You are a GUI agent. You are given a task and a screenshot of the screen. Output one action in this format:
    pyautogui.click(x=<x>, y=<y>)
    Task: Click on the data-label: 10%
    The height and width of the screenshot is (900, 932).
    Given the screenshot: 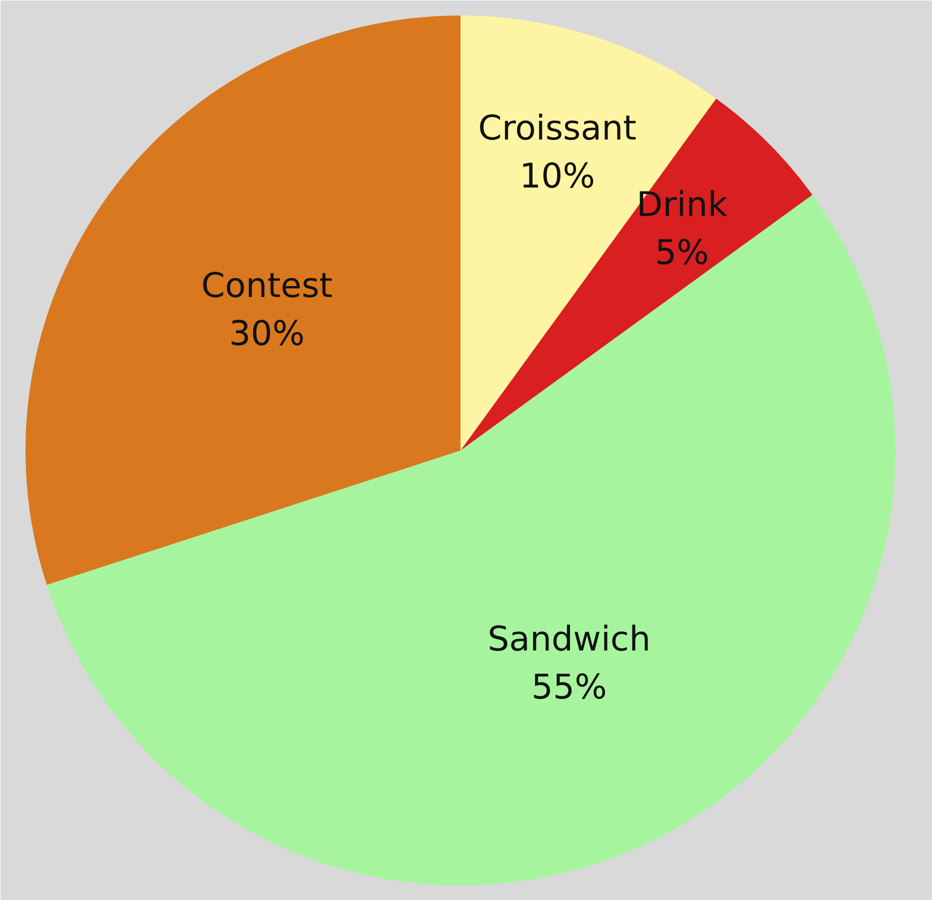 What is the action you would take?
    pyautogui.click(x=558, y=176)
    